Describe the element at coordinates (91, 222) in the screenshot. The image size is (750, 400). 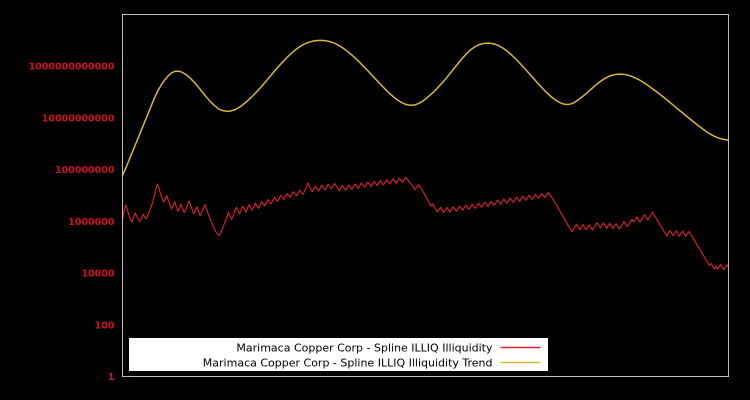
I see `y-axis-tick-label: 1000000` at that location.